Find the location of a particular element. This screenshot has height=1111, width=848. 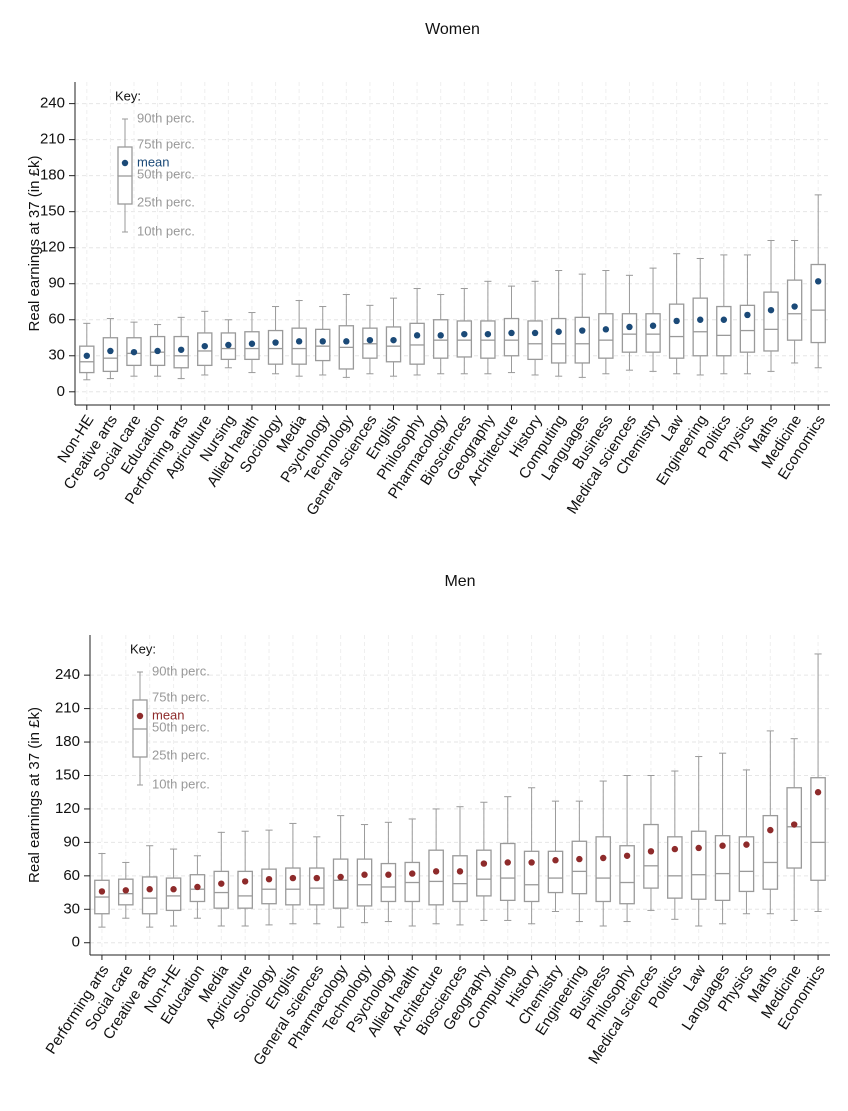

key-label: 90th perc. is located at coordinates (181, 670).